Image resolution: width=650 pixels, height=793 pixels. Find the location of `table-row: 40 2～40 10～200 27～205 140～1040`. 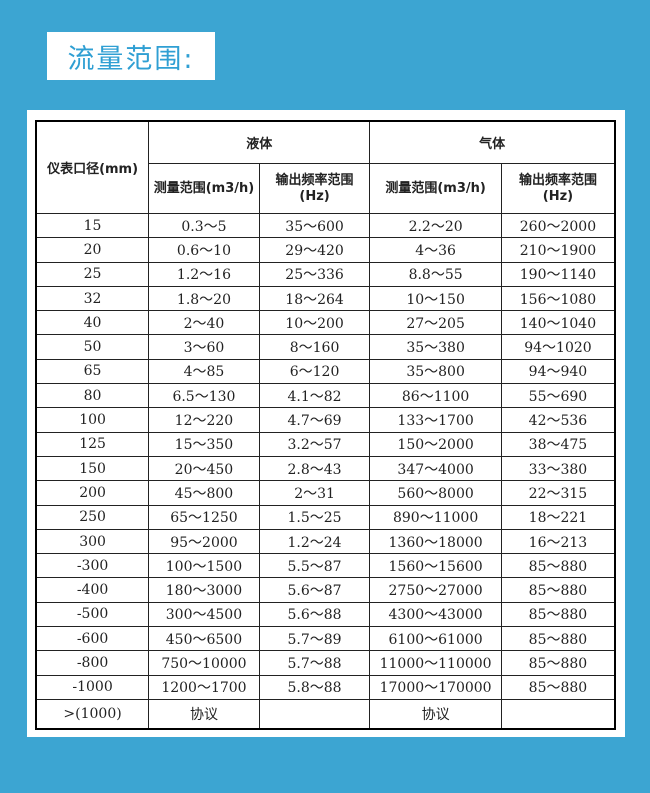

table-row: 40 2～40 10～200 27～205 140～1040 is located at coordinates (325, 323).